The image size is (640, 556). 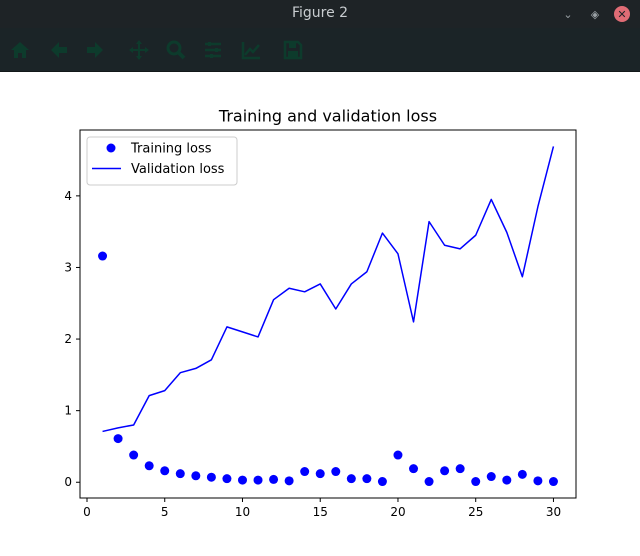 I want to click on maximize-button: ◈, so click(x=595, y=14).